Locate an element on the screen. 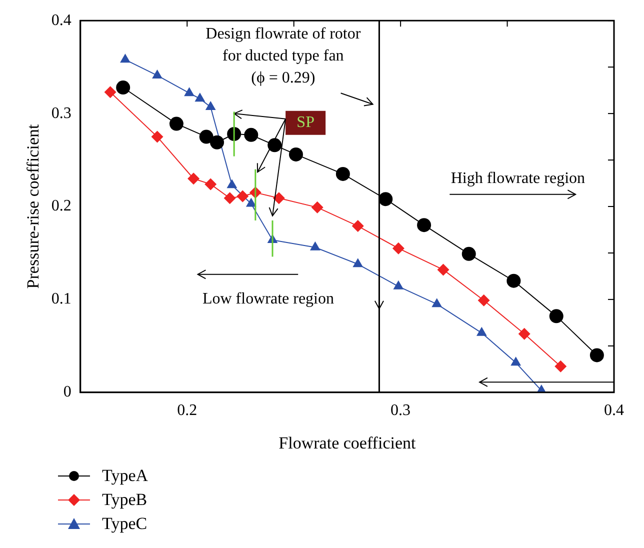  annotation: Low flowrate region is located at coordinates (268, 299).